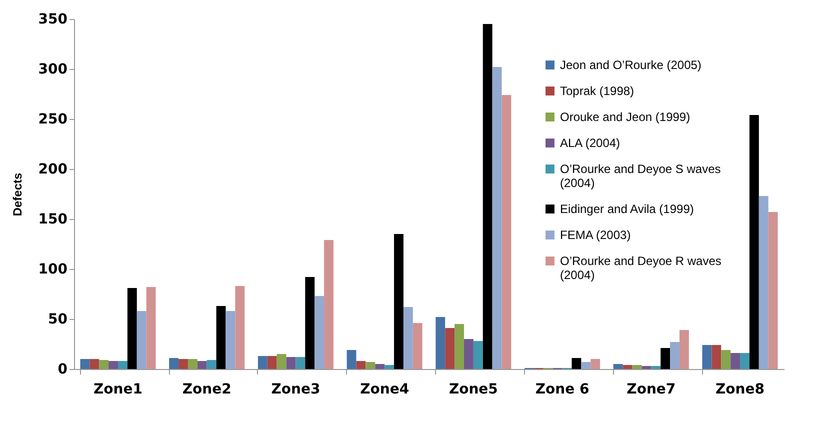 Image resolution: width=830 pixels, height=424 pixels. I want to click on y-tick-label: 150, so click(53, 220).